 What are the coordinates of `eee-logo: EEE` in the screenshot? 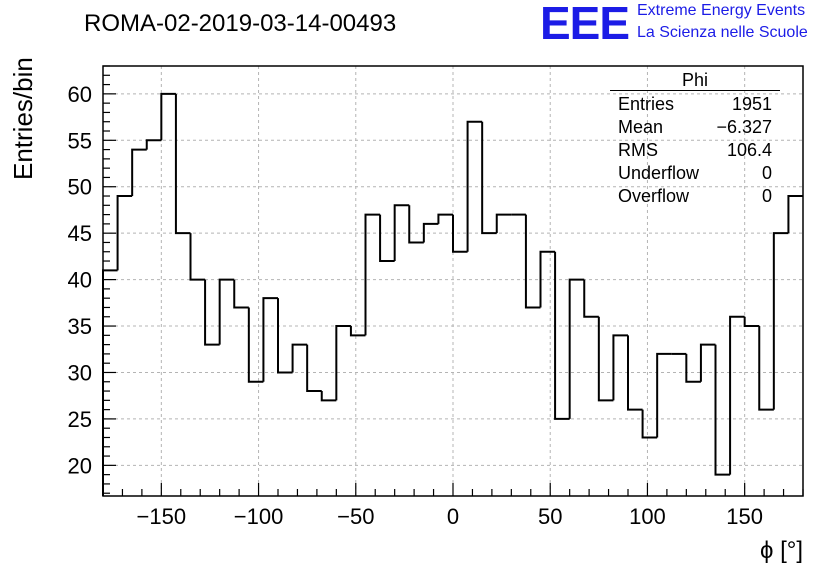 It's located at (585, 24).